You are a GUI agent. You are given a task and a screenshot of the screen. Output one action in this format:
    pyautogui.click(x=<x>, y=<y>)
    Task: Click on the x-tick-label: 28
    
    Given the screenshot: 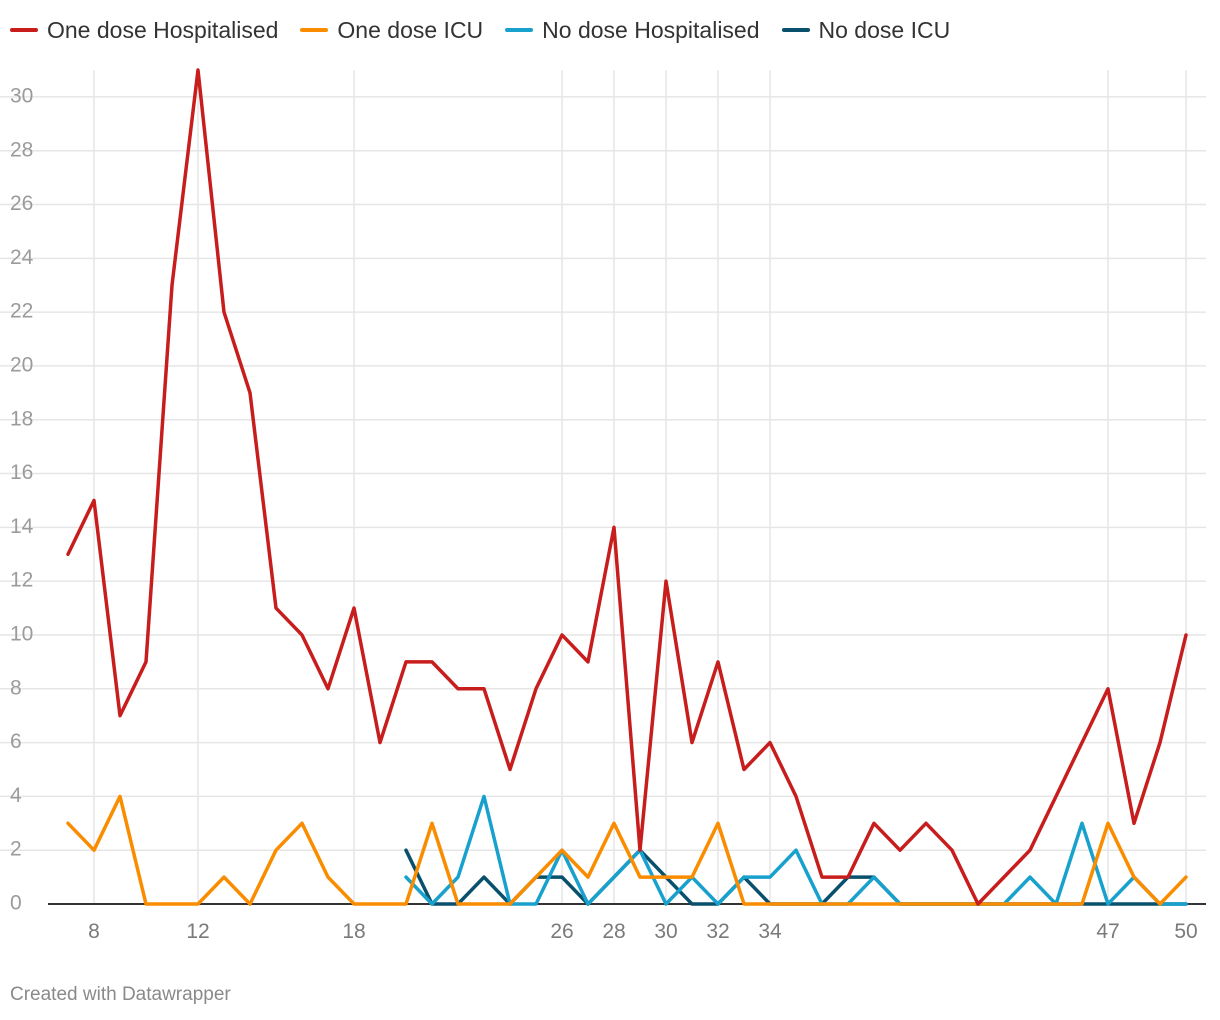 What is the action you would take?
    pyautogui.click(x=613, y=931)
    